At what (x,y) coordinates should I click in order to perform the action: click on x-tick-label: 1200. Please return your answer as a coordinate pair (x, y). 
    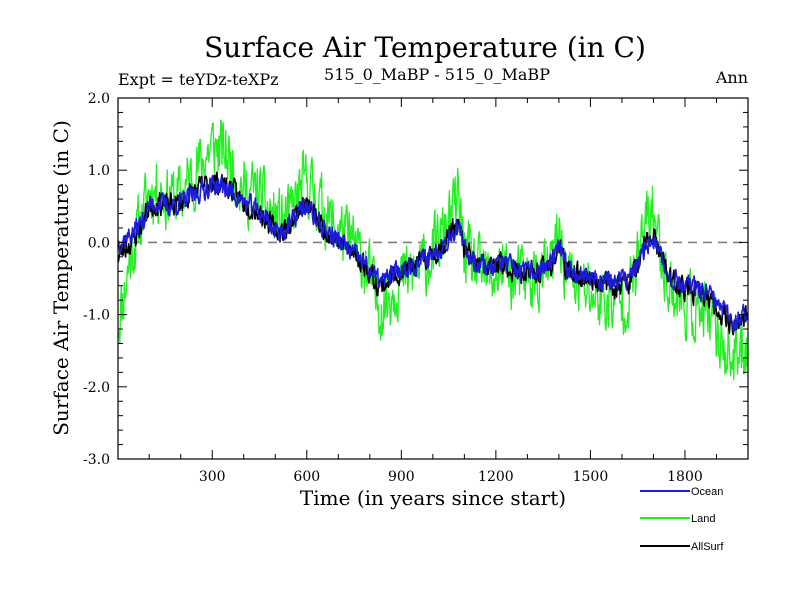
    Looking at the image, I should click on (496, 477).